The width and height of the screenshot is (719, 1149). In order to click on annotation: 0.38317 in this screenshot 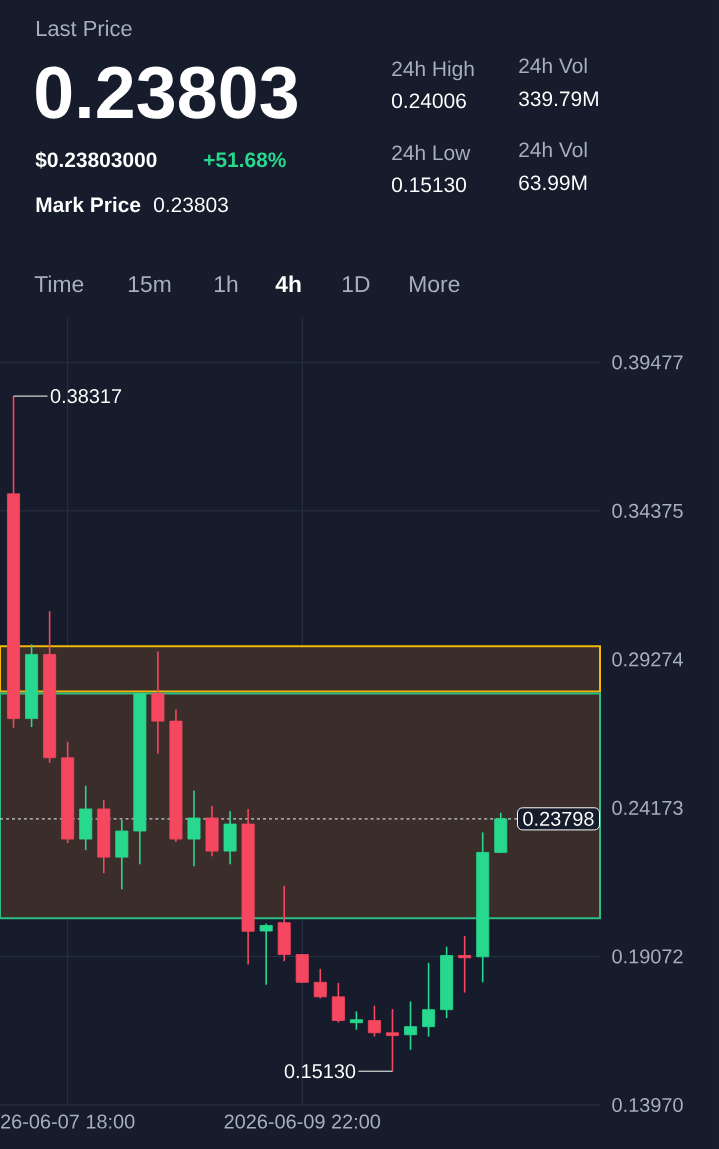, I will do `click(86, 396)`.